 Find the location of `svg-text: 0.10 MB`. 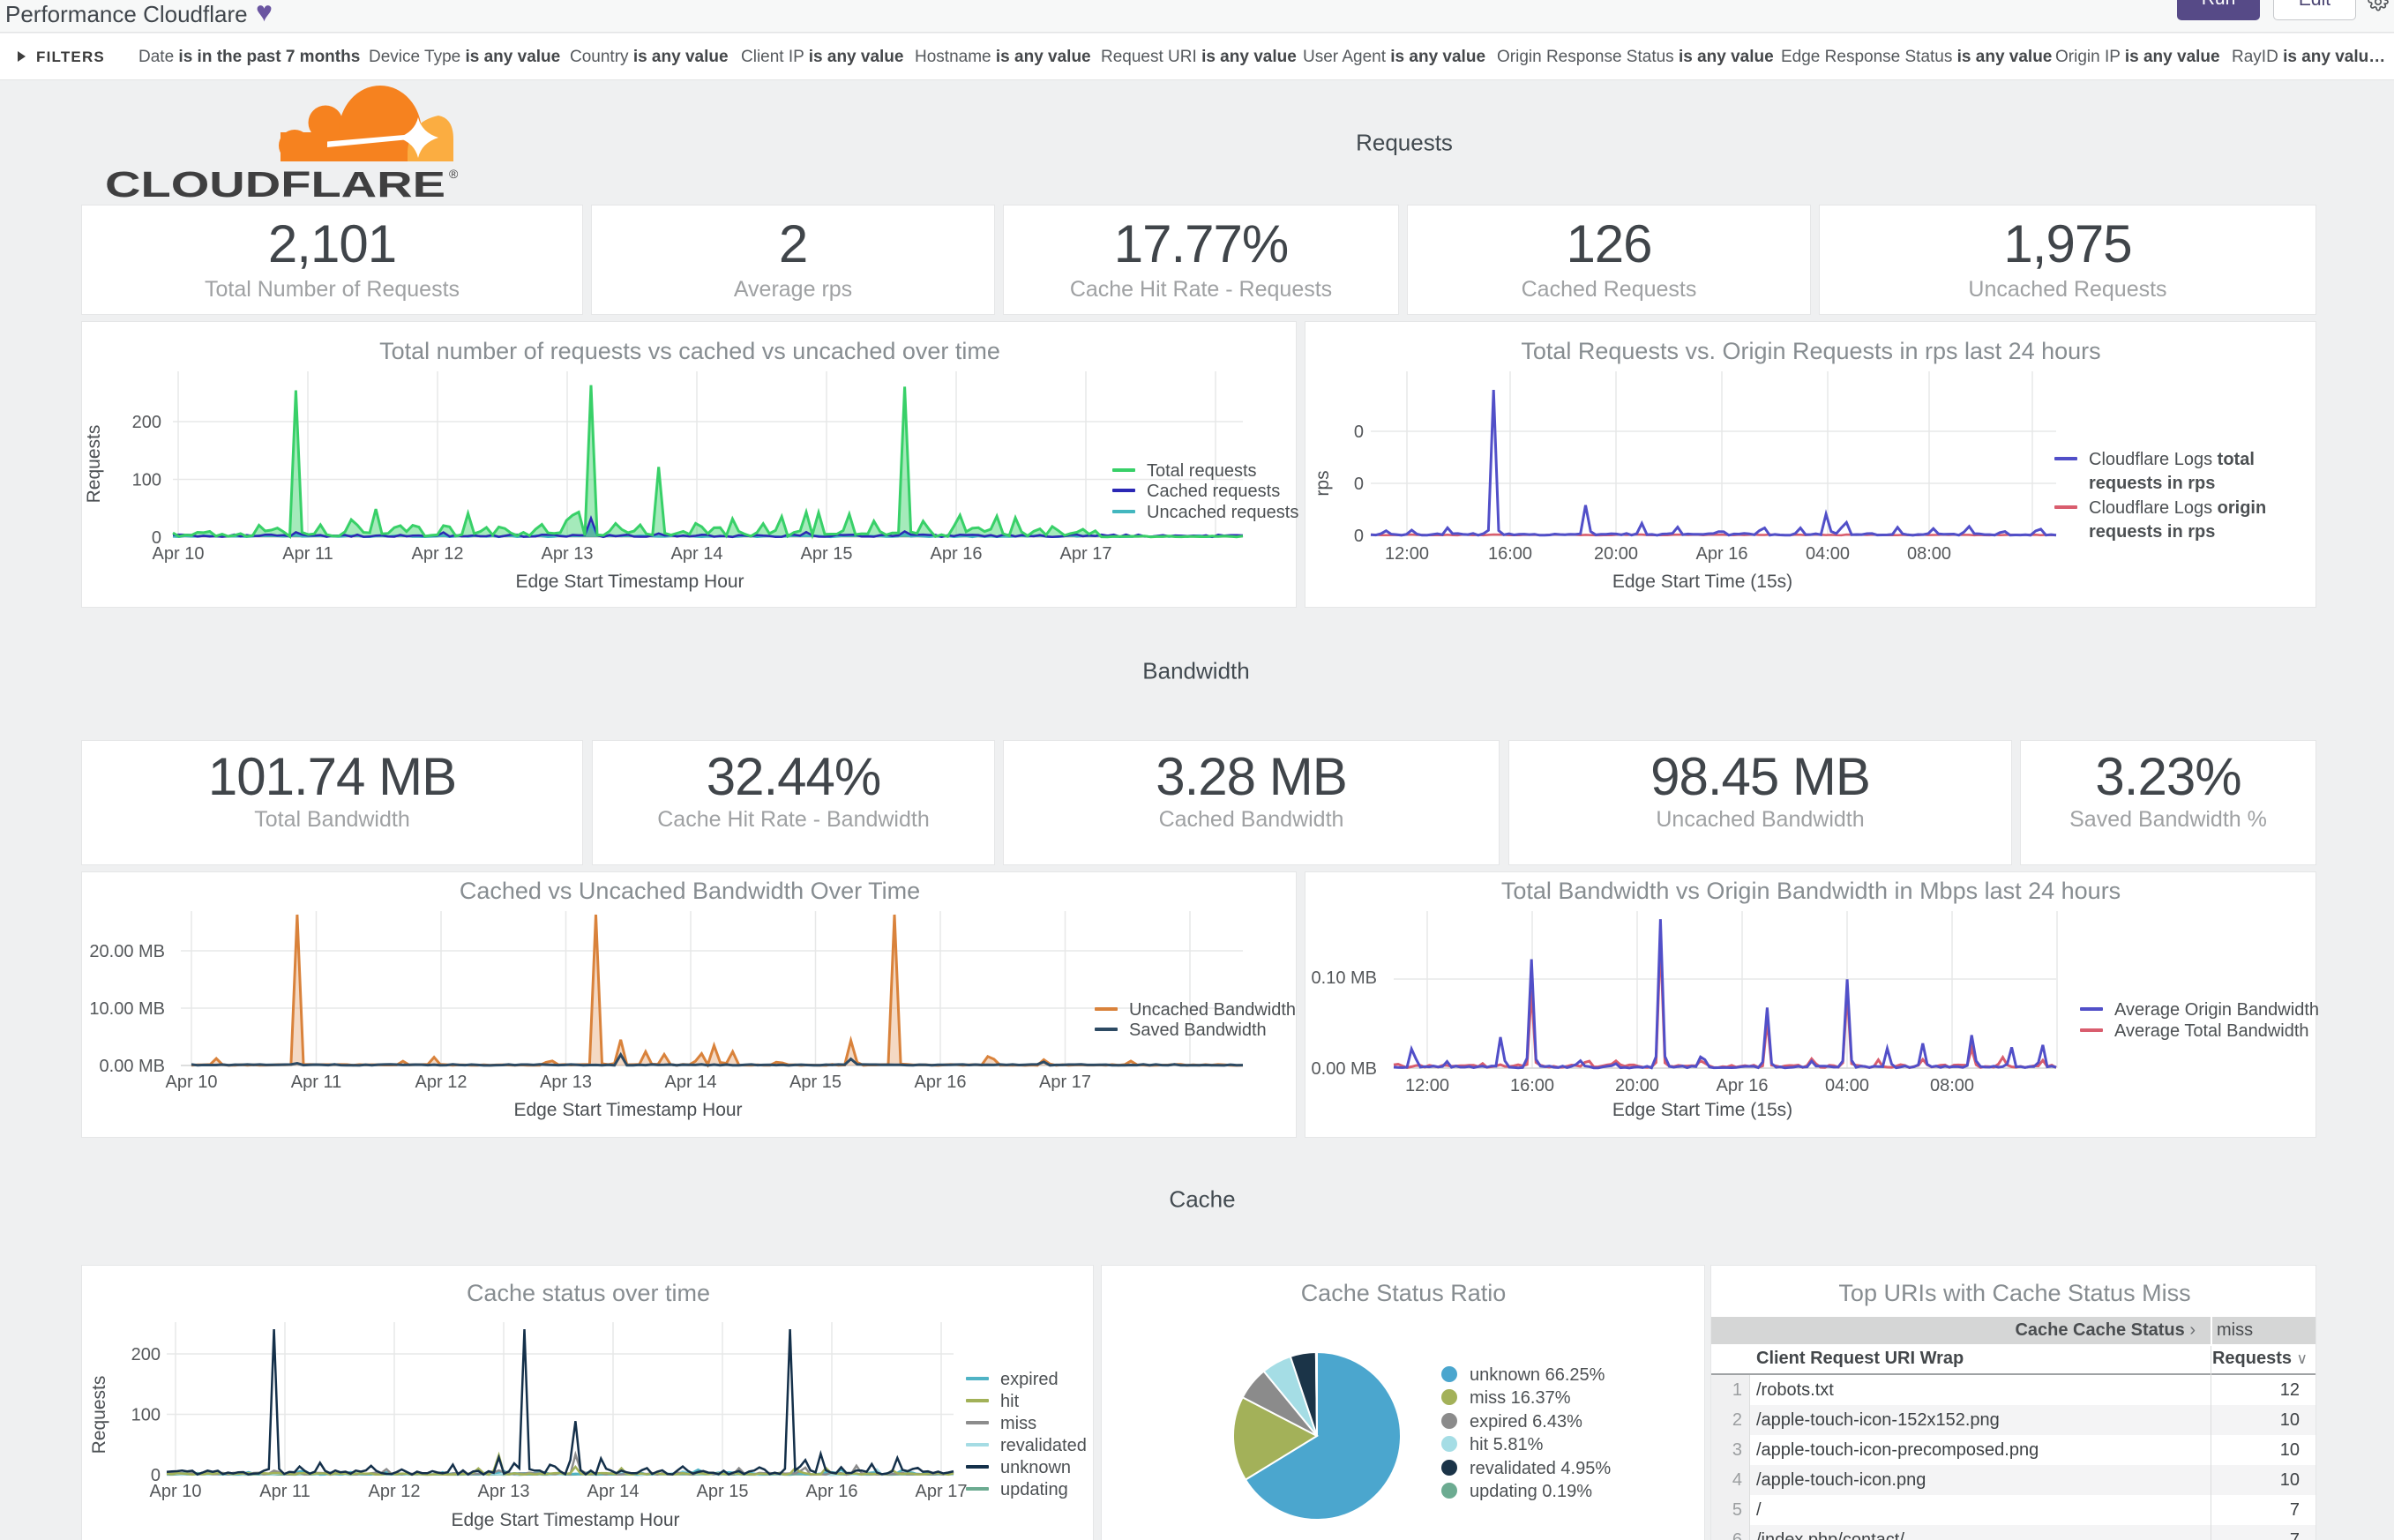

svg-text: 0.10 MB is located at coordinates (1344, 978).